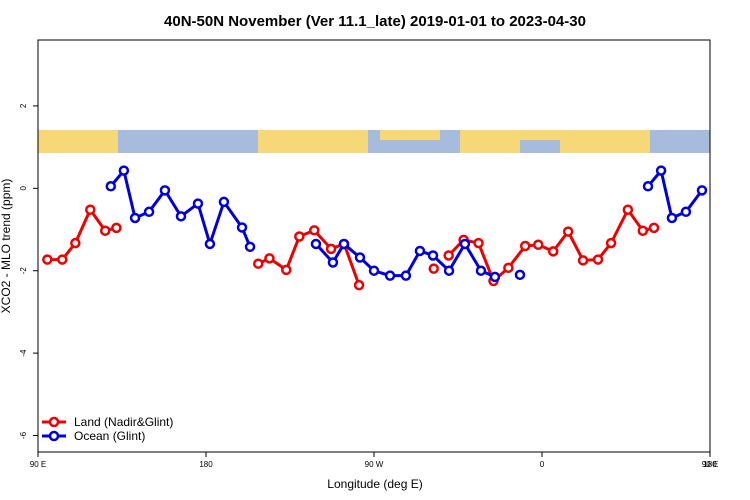 The image size is (750, 500). I want to click on map-strip, so click(374, 141).